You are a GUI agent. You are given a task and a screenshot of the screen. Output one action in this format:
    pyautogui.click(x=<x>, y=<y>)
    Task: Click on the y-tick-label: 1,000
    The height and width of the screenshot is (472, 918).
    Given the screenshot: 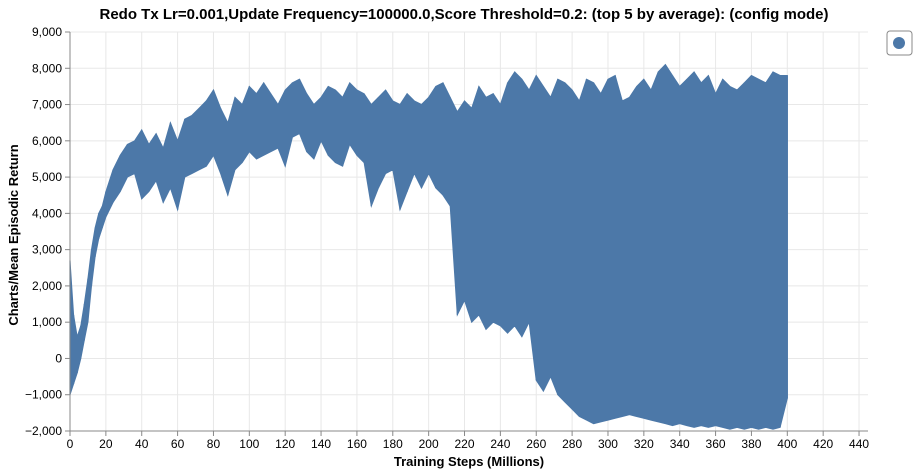 What is the action you would take?
    pyautogui.click(x=47, y=322)
    